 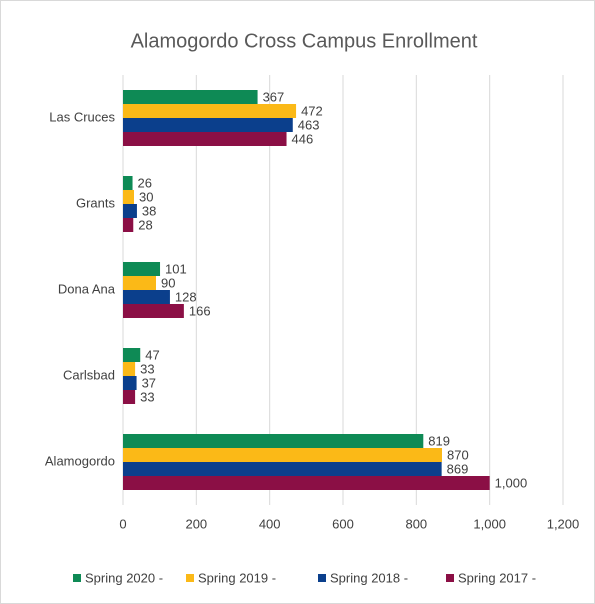 I want to click on x-tick-label: 600, so click(x=343, y=523).